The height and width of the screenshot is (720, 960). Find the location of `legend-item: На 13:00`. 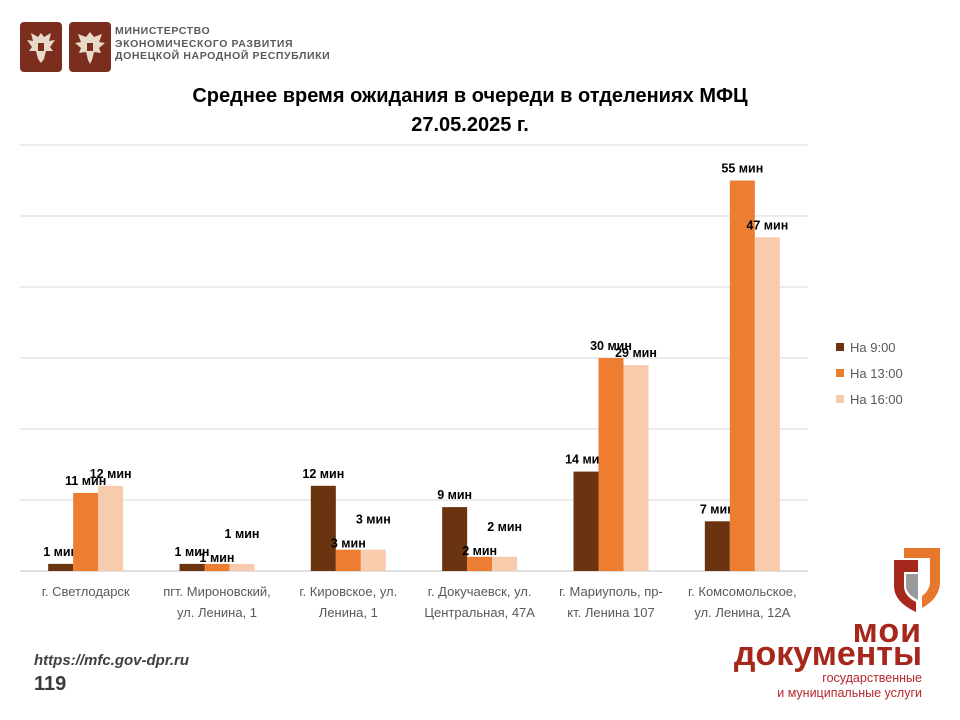

legend-item: На 13:00 is located at coordinates (869, 373).